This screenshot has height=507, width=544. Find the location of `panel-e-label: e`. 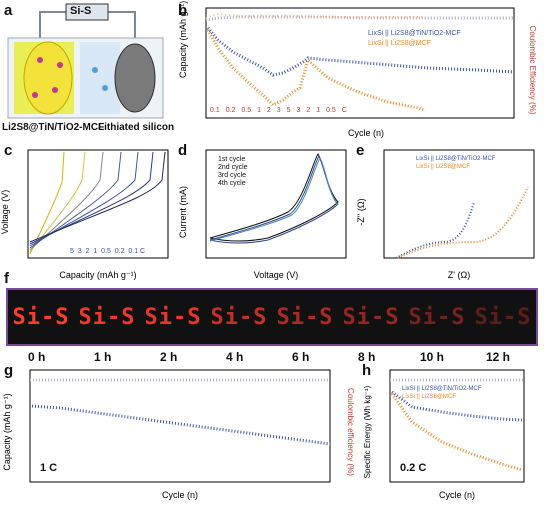

panel-e-label: e is located at coordinates (360, 150).